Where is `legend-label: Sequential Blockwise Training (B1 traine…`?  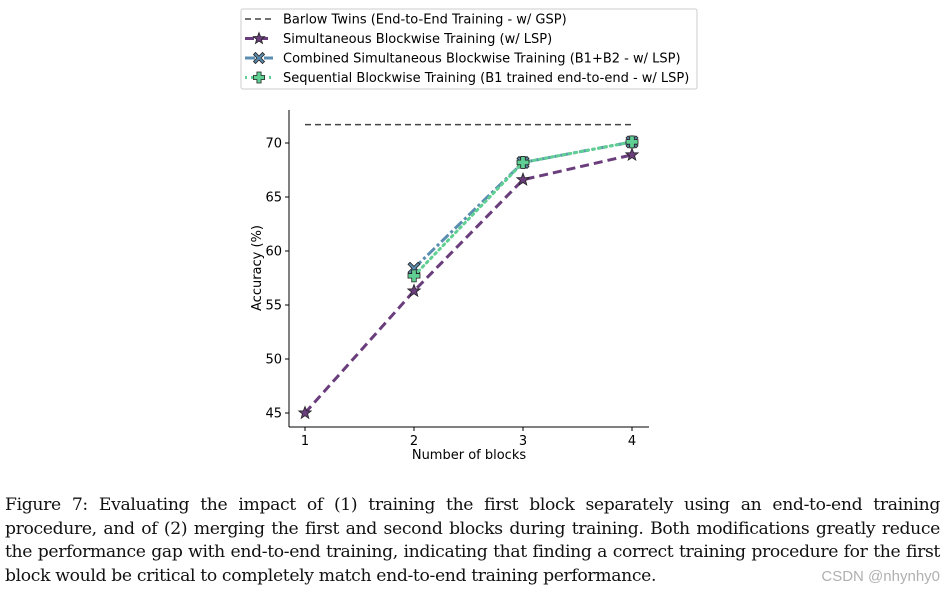
legend-label: Sequential Blockwise Training (B1 traine… is located at coordinates (486, 78).